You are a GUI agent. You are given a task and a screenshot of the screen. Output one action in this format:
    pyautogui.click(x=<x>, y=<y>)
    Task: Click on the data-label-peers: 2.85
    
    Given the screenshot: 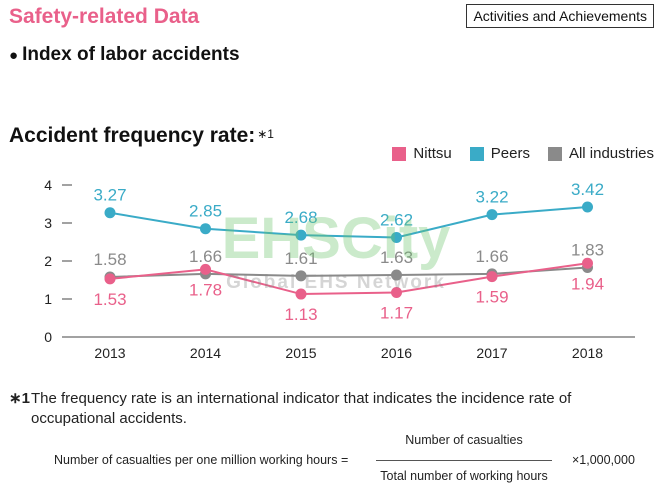 What is the action you would take?
    pyautogui.click(x=205, y=211)
    